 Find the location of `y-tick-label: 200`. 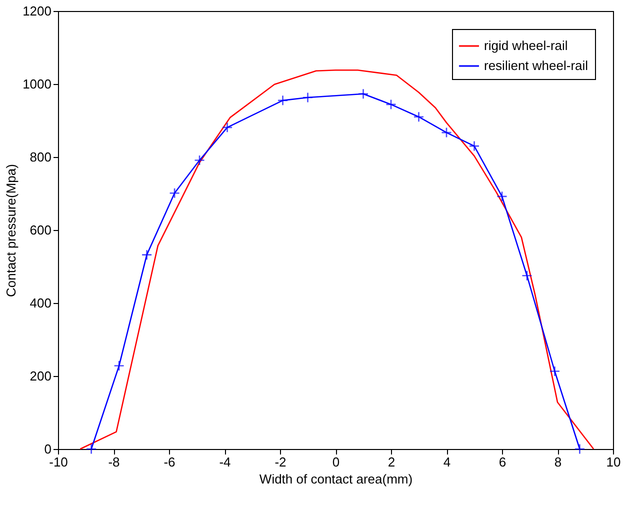

y-tick-label: 200 is located at coordinates (41, 376).